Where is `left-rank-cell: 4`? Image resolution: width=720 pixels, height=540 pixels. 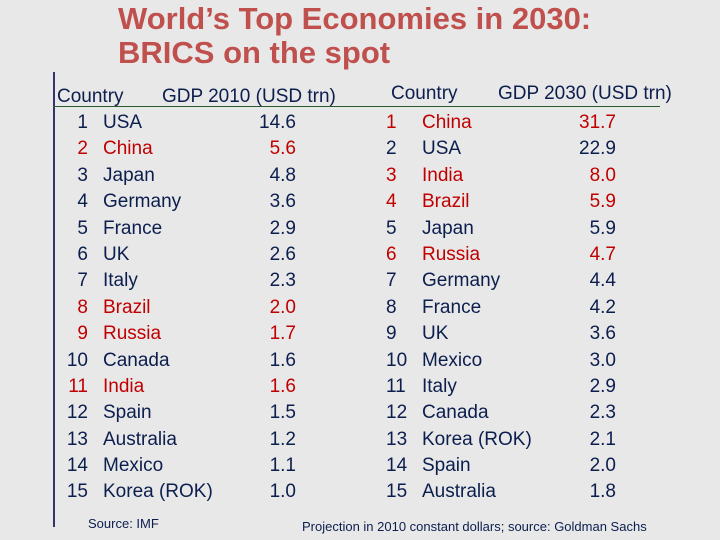 left-rank-cell: 4 is located at coordinates (82, 202).